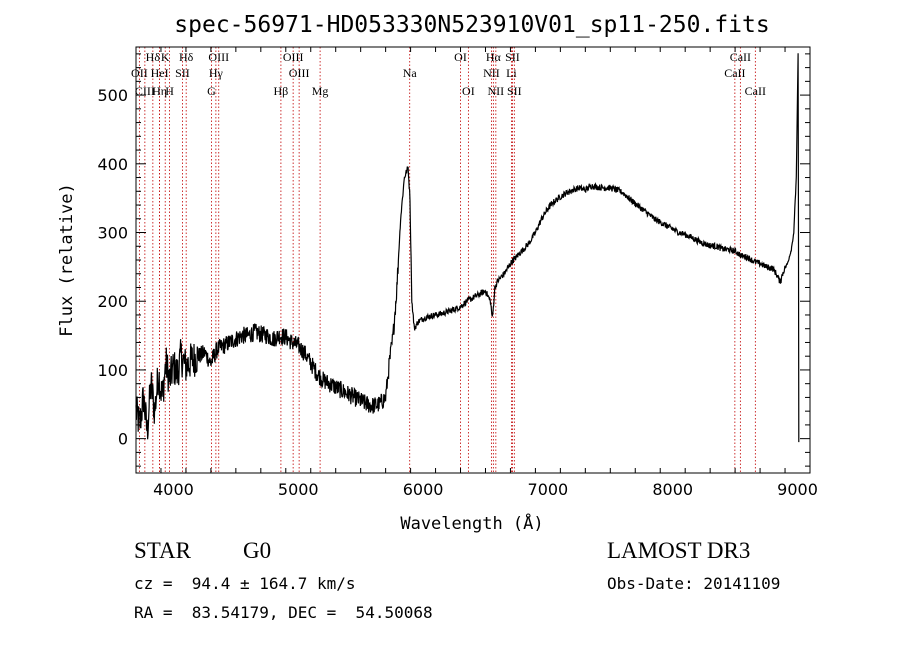  I want to click on line-label-17: OI, so click(460, 57).